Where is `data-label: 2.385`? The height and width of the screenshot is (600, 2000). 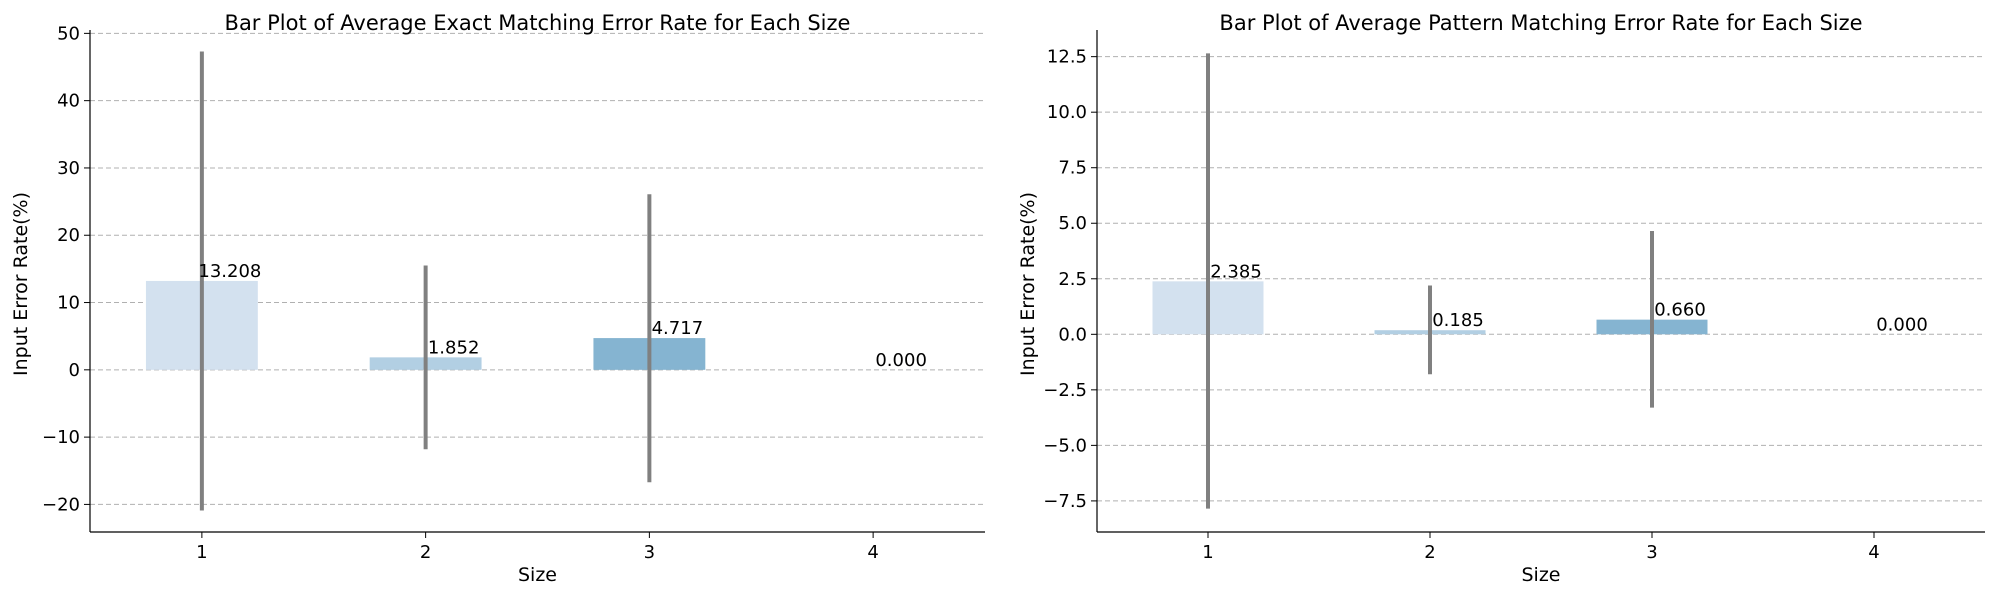 data-label: 2.385 is located at coordinates (1236, 271).